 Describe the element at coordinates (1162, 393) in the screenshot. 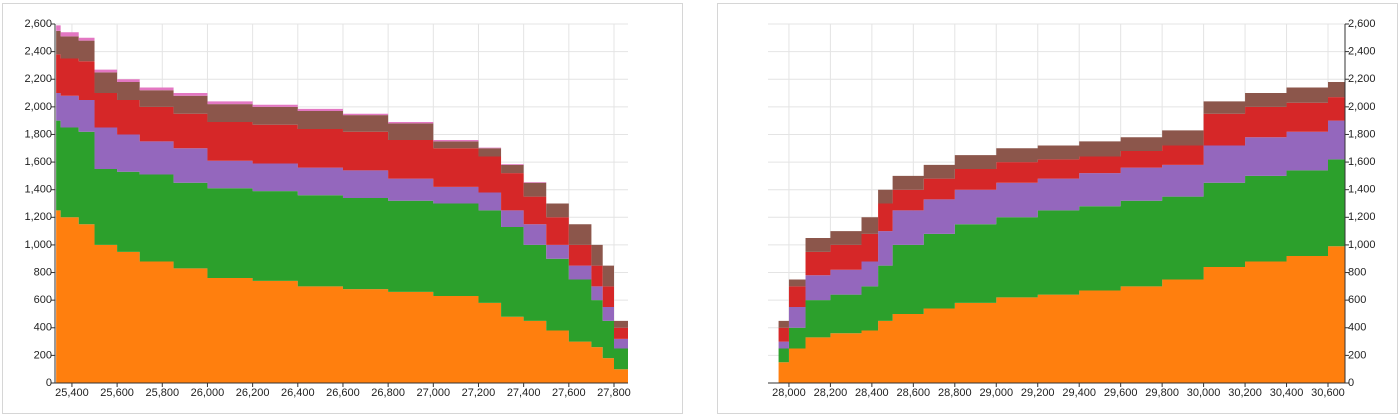

I see `x-tick-label: 29,800` at that location.